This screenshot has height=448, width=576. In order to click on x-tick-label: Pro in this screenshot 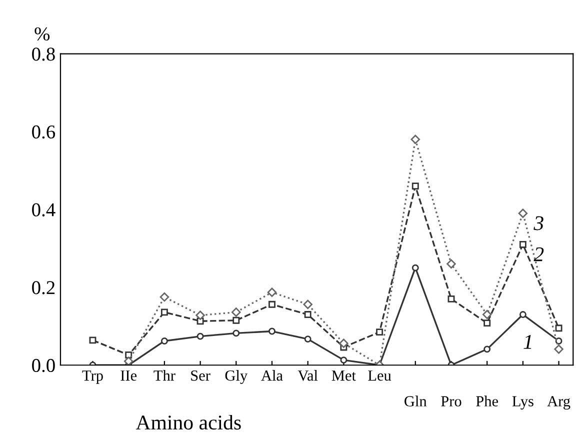, I will do `click(451, 401)`.